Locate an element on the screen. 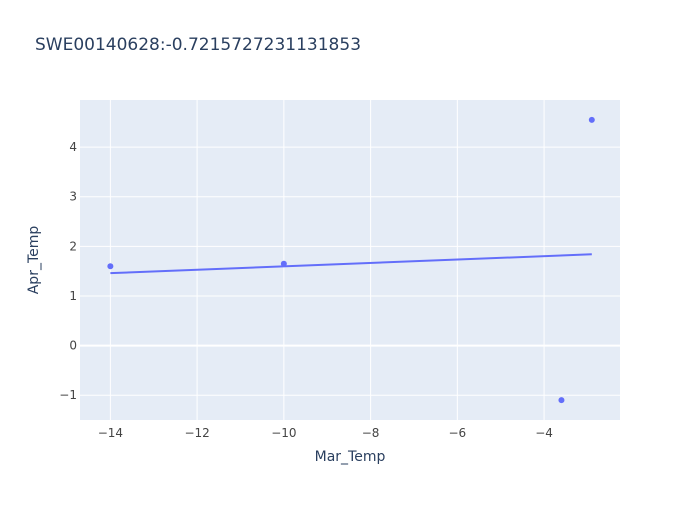 This screenshot has height=505, width=700. y-tick-labels: −1 0 1 2 3 4 is located at coordinates (68, 271).